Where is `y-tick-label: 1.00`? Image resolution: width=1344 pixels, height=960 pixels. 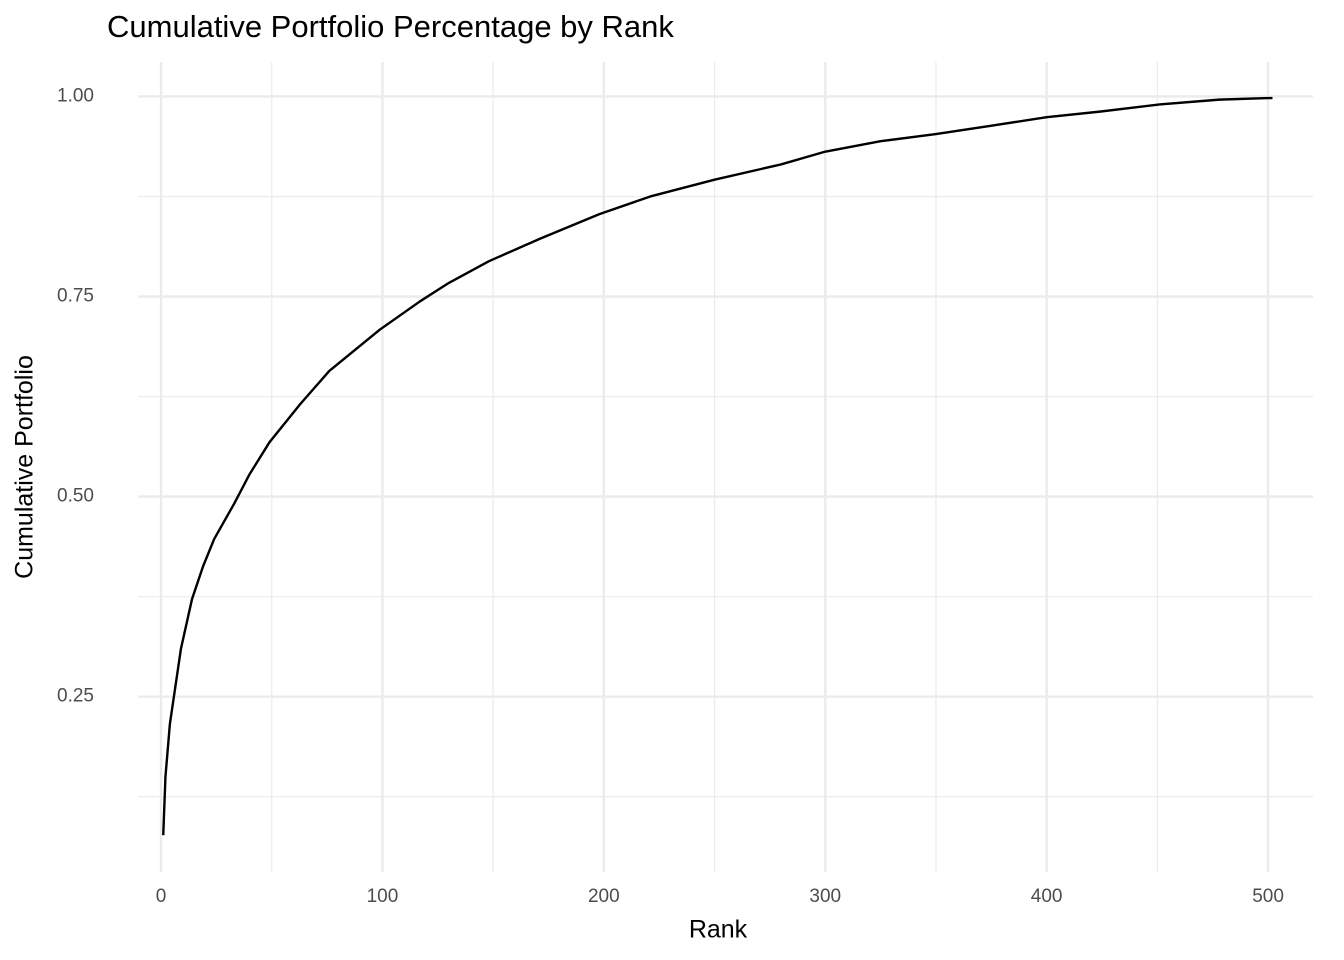 y-tick-label: 1.00 is located at coordinates (75, 95).